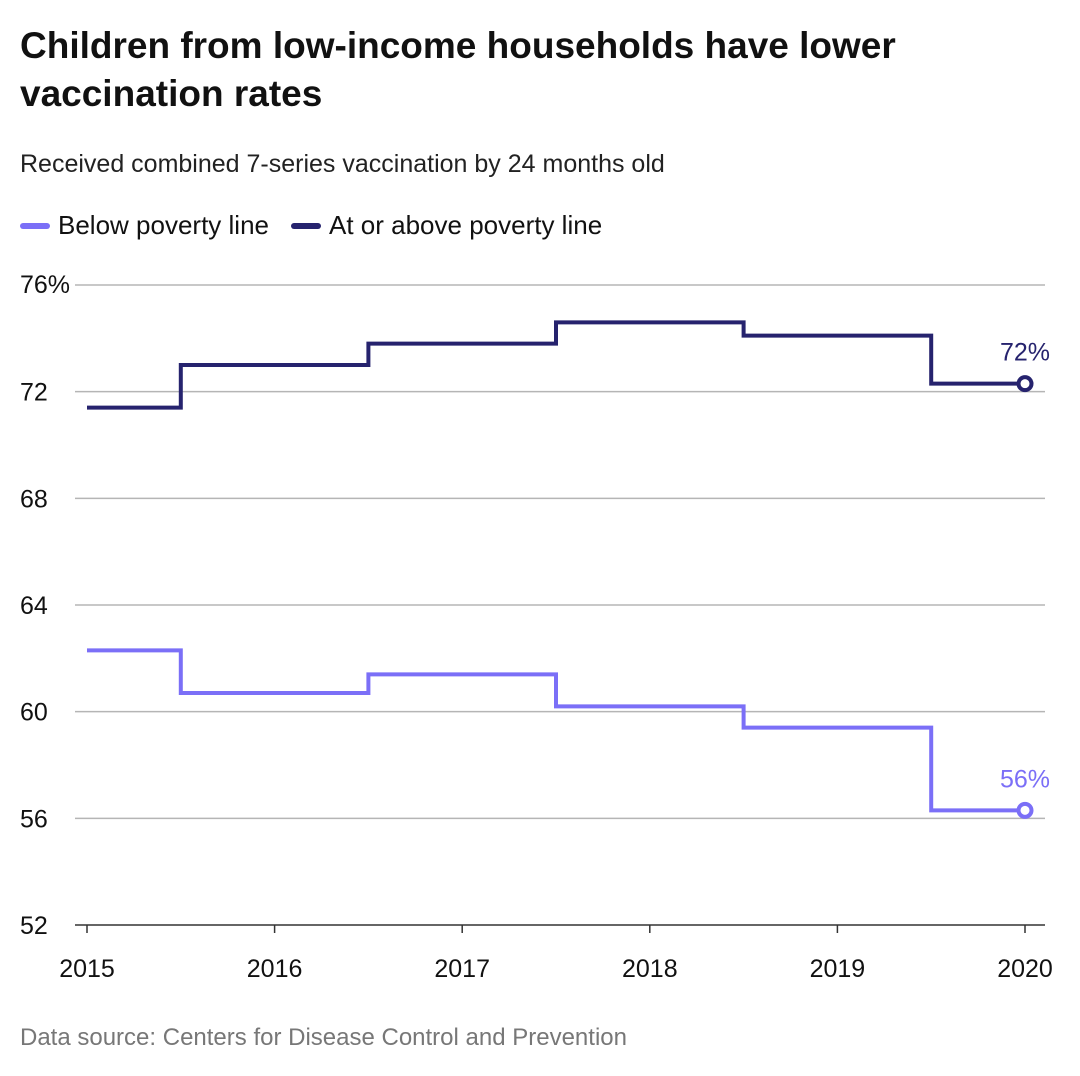  Describe the element at coordinates (34, 606) in the screenshot. I see `y-tick-label: 64` at that location.